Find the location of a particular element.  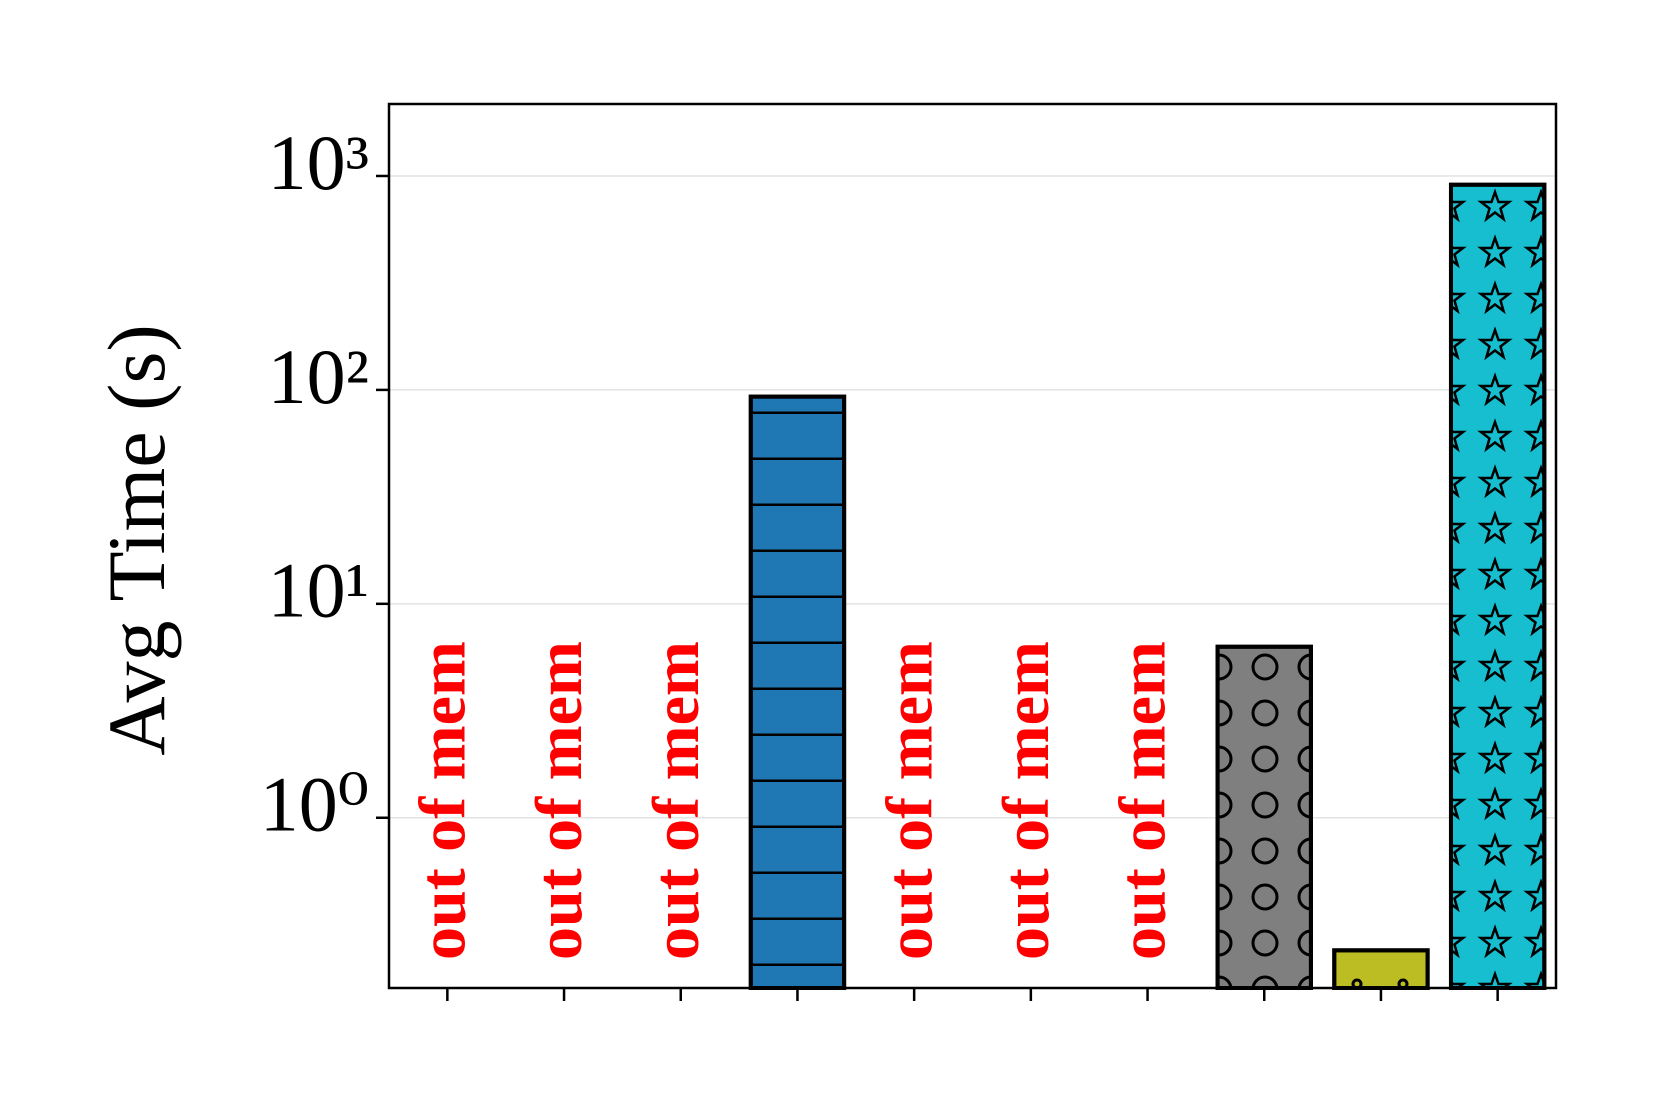

y-tick-label: 10² is located at coordinates (318, 376).